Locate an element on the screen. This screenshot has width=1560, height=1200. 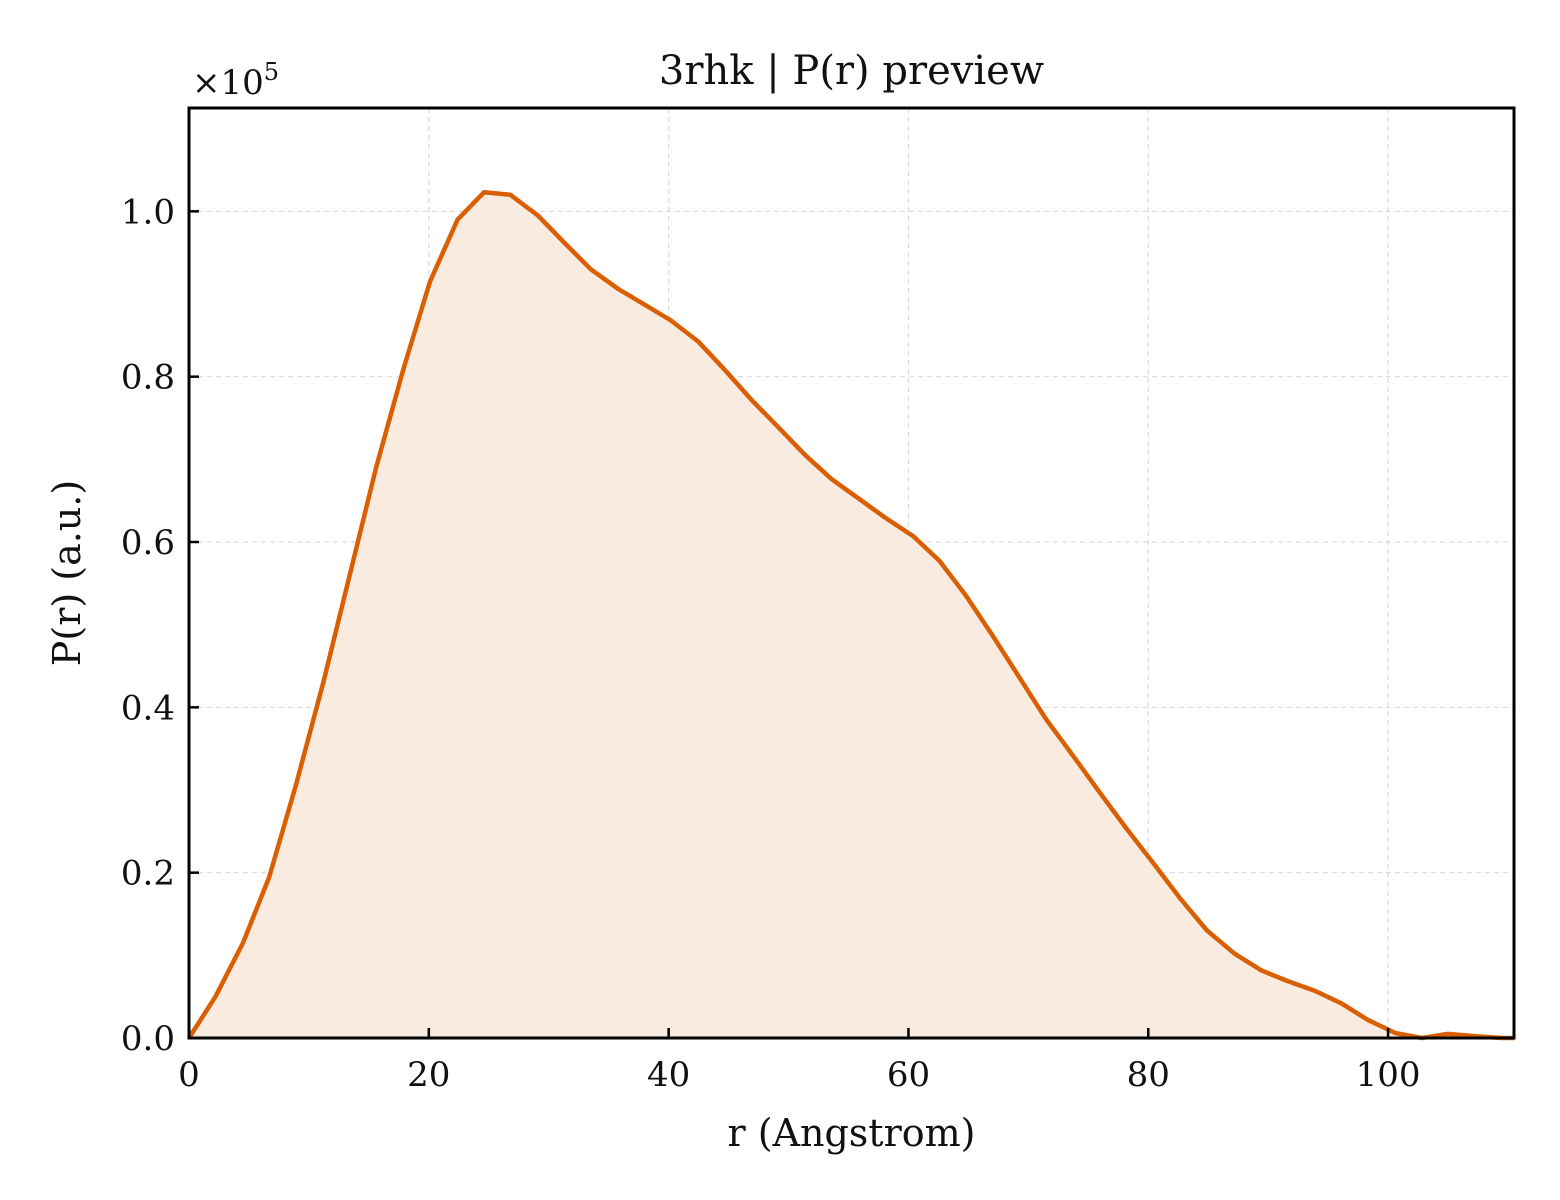
y-axis-multiplier: ×10⁵ is located at coordinates (235, 80).